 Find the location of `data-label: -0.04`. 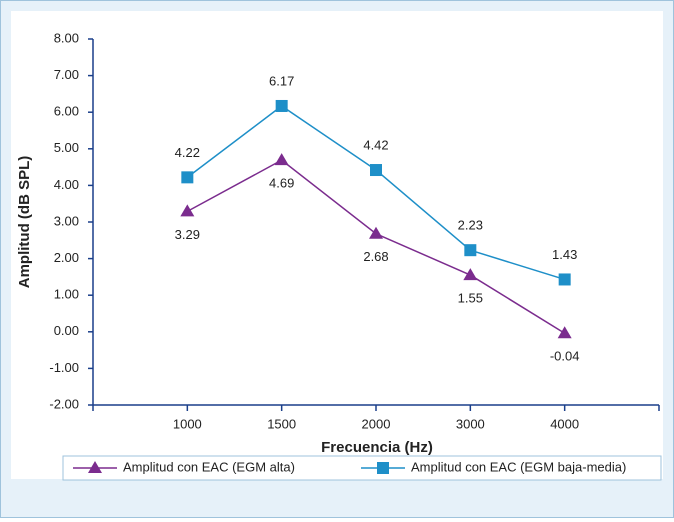

data-label: -0.04 is located at coordinates (565, 356).